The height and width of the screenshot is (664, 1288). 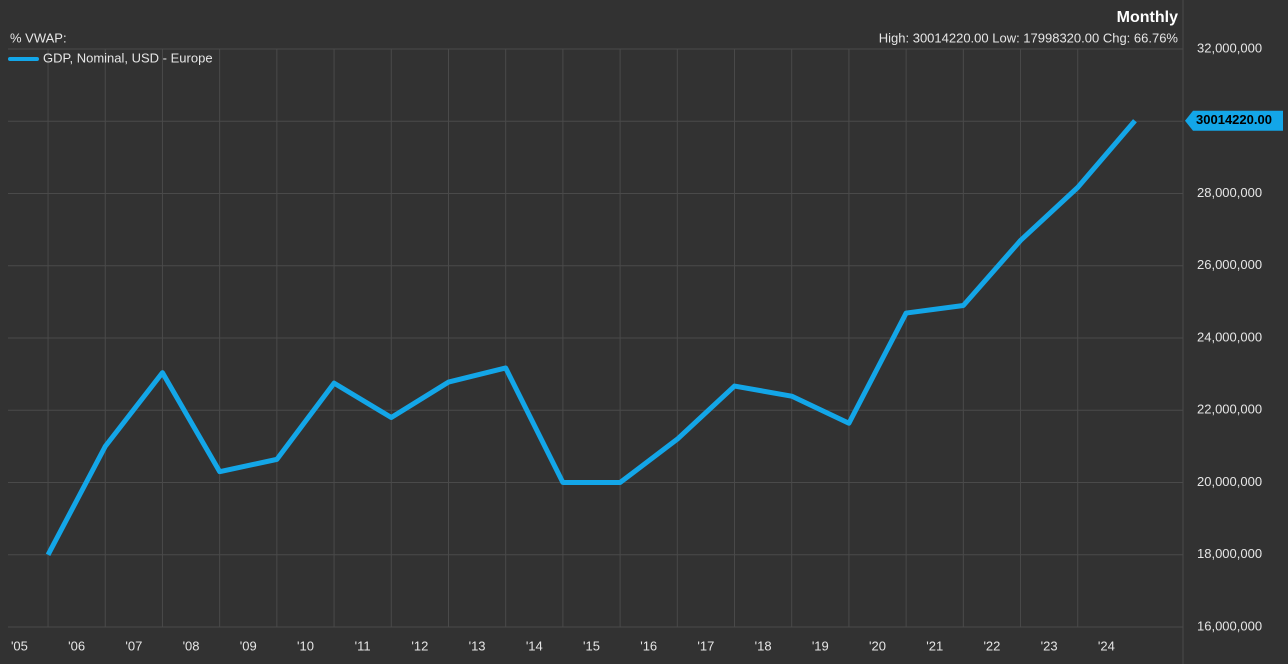 I want to click on x-tick-label: '09, so click(x=248, y=645).